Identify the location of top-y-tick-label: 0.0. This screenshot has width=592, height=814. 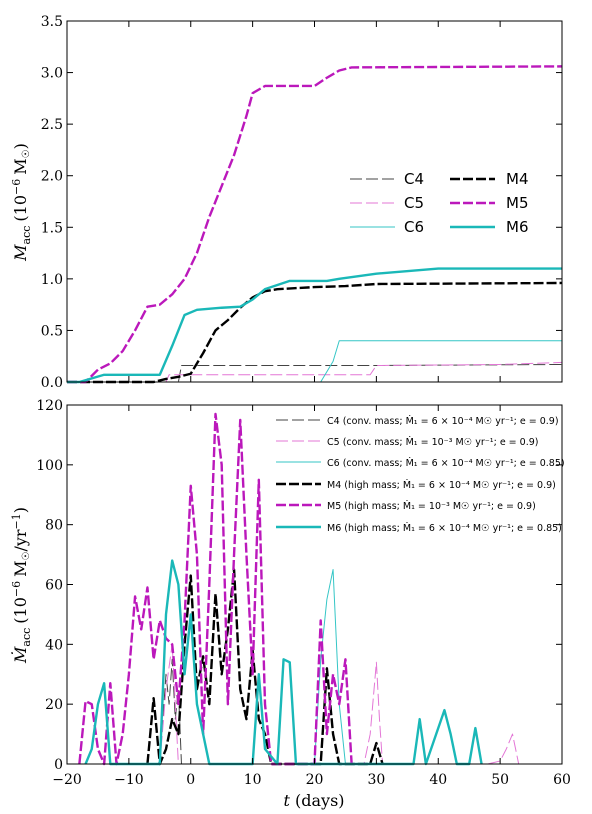
(52, 383).